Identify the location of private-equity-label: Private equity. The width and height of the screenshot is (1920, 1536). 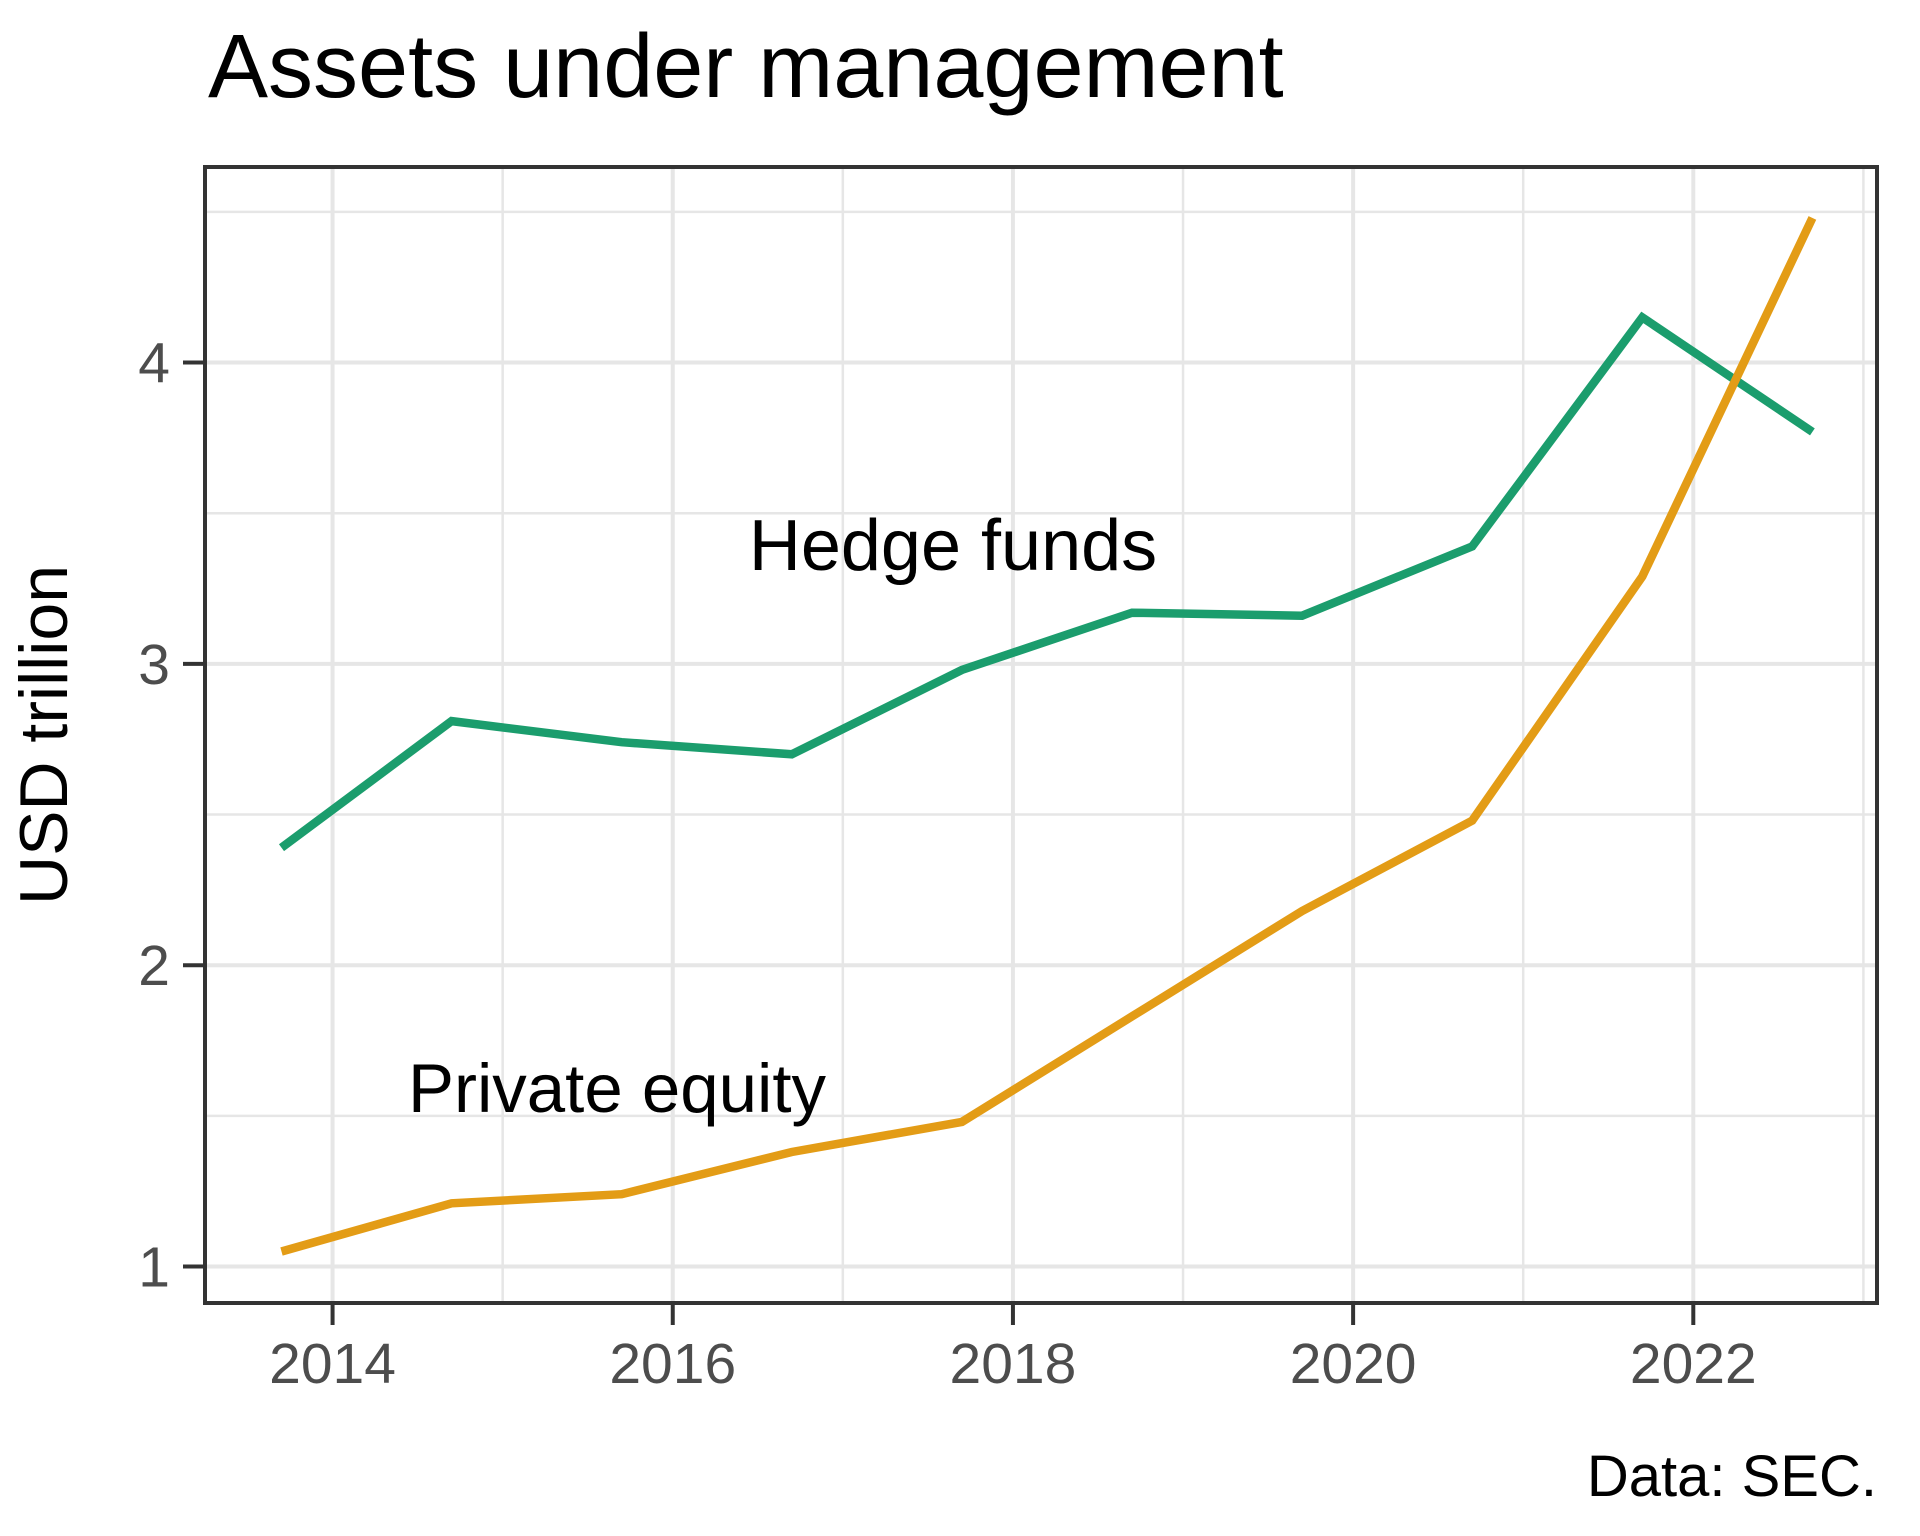
(617, 1088).